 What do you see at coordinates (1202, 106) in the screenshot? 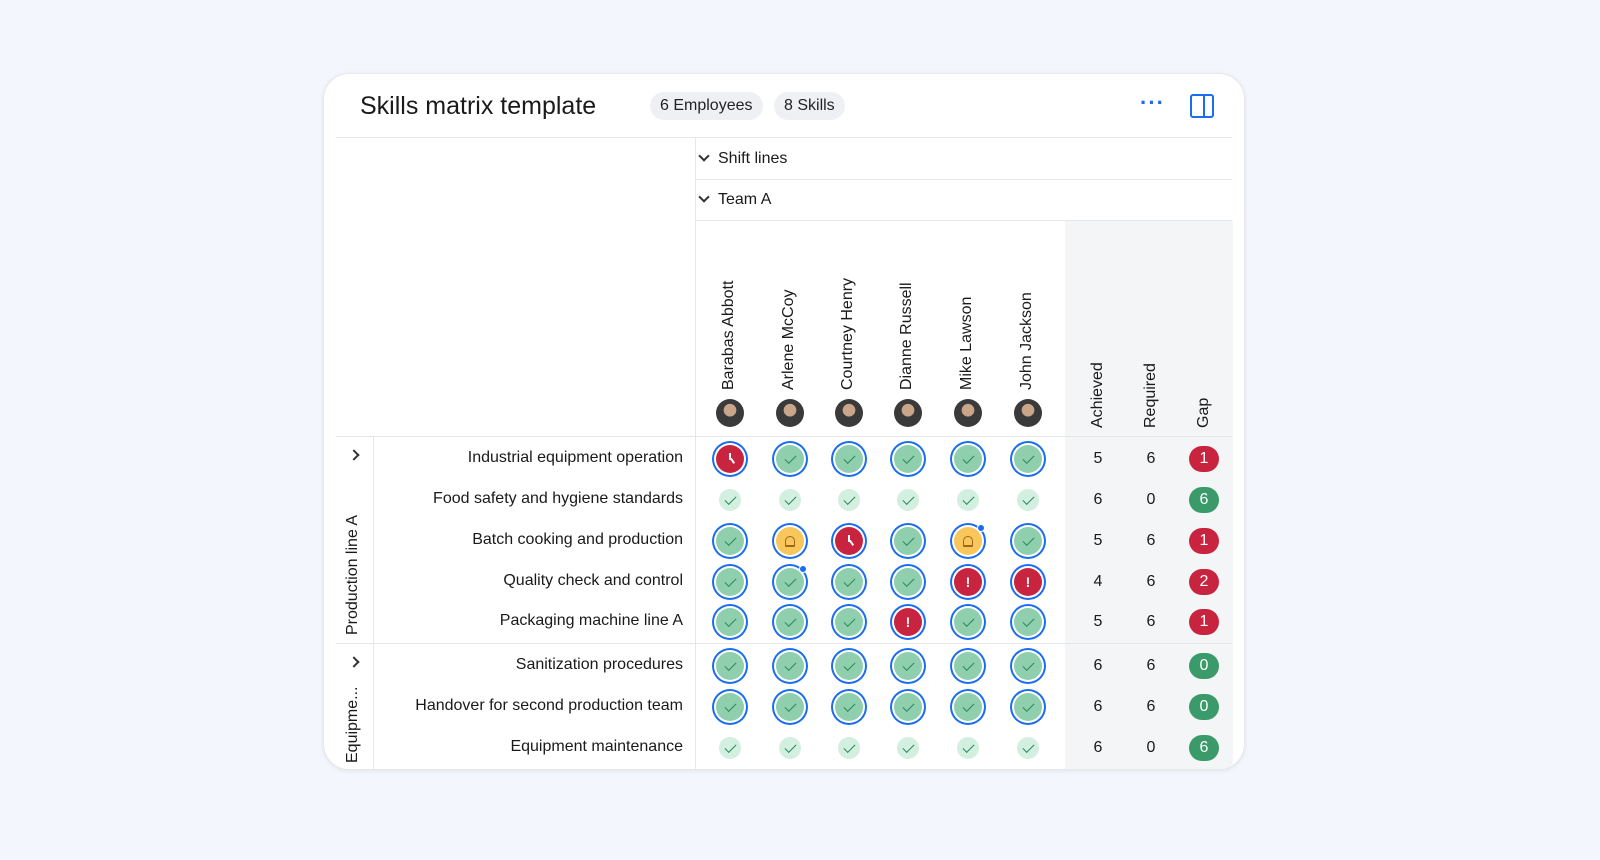
I see `side-panel-icon` at bounding box center [1202, 106].